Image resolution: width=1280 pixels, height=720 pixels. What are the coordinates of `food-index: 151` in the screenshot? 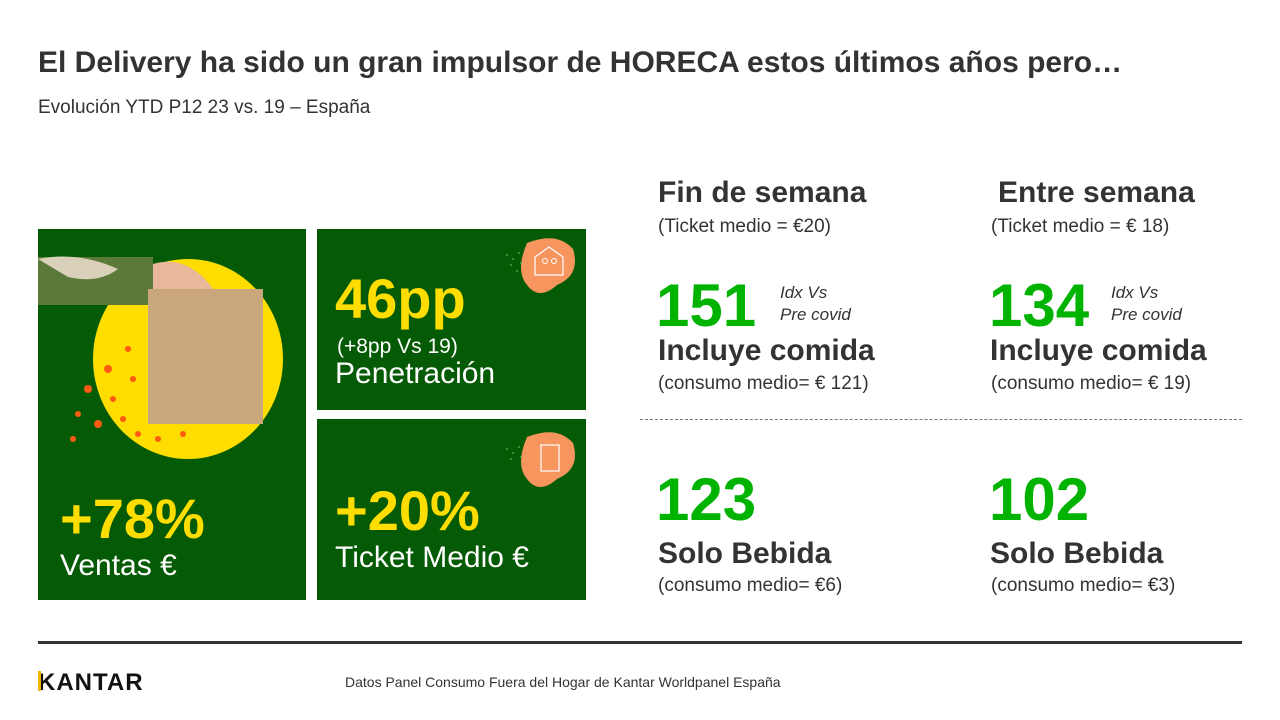 It's located at (706, 305).